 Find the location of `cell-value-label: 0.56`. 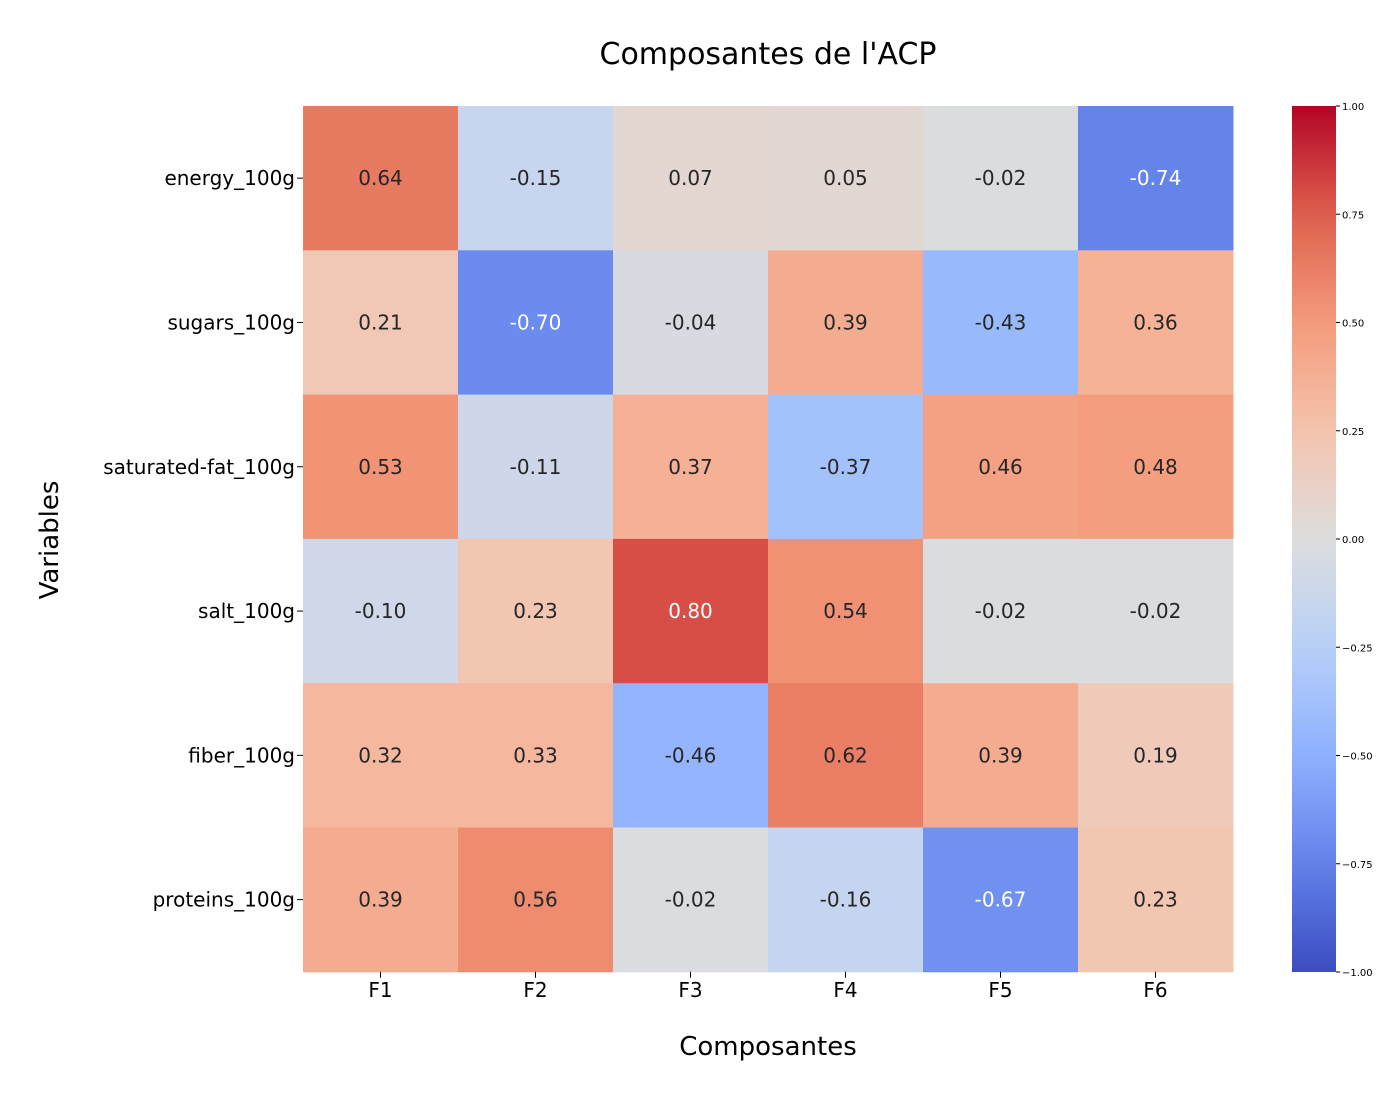

cell-value-label: 0.56 is located at coordinates (535, 900).